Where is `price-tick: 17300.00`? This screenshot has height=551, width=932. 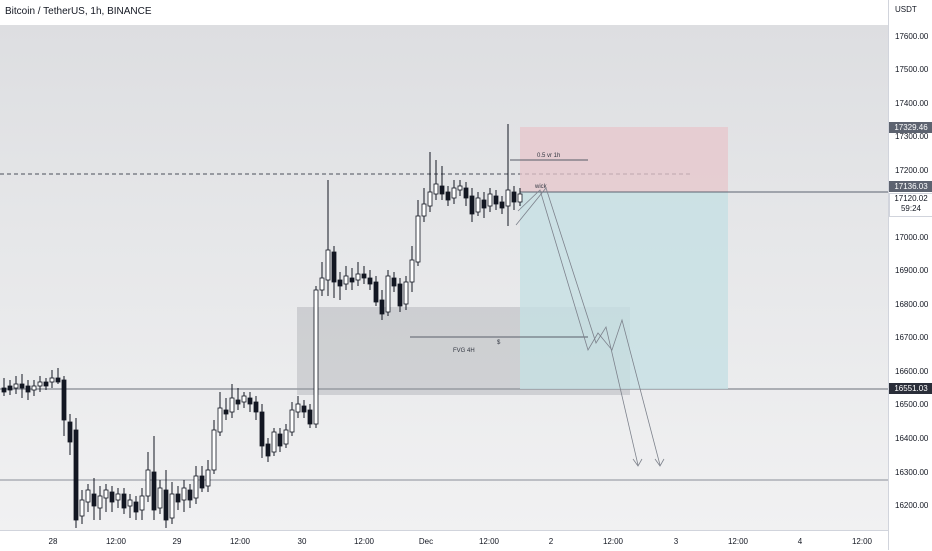
price-tick: 17300.00 is located at coordinates (912, 136).